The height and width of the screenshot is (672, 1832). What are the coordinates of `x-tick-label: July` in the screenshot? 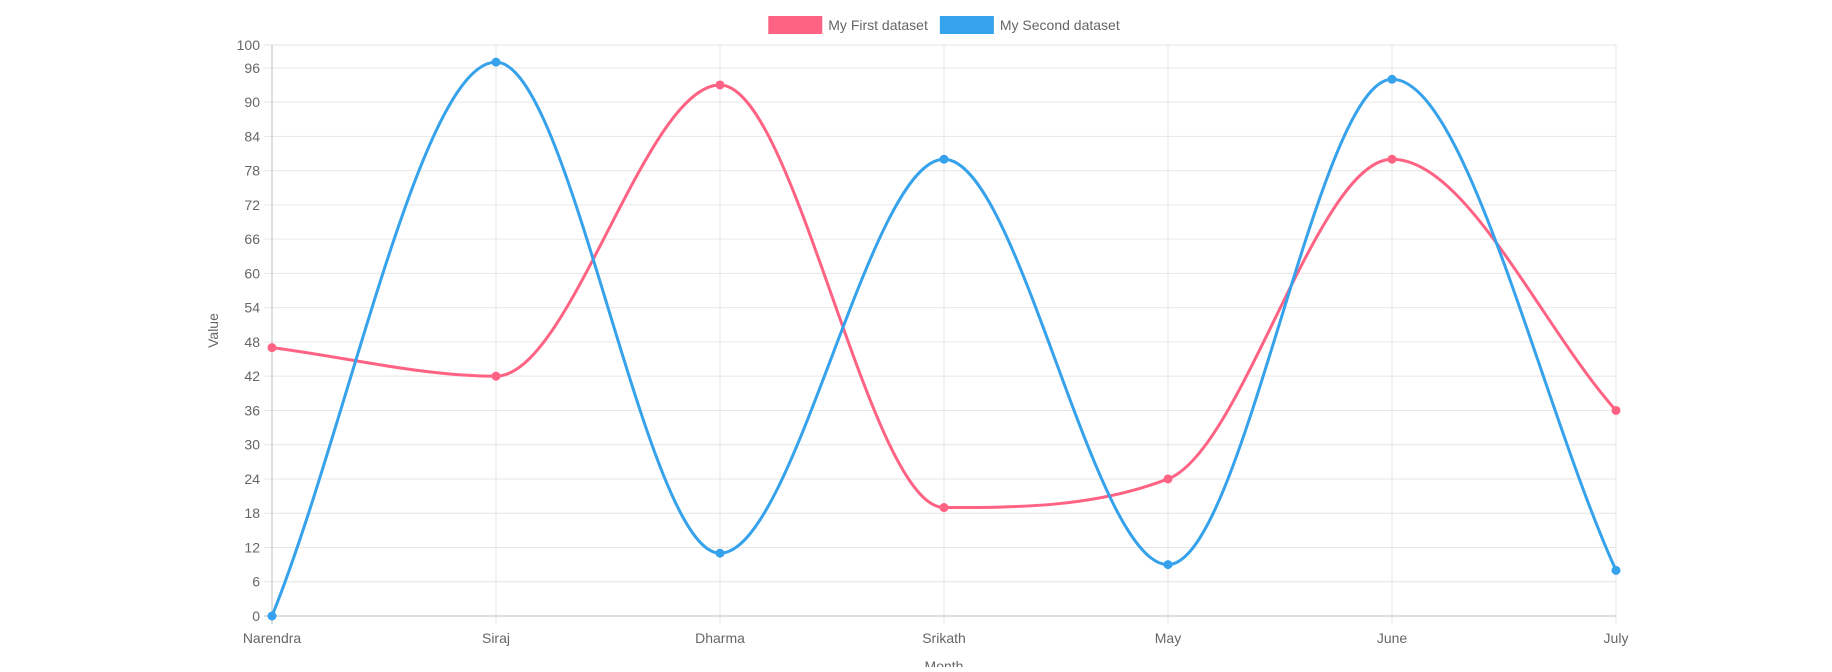 It's located at (1616, 638).